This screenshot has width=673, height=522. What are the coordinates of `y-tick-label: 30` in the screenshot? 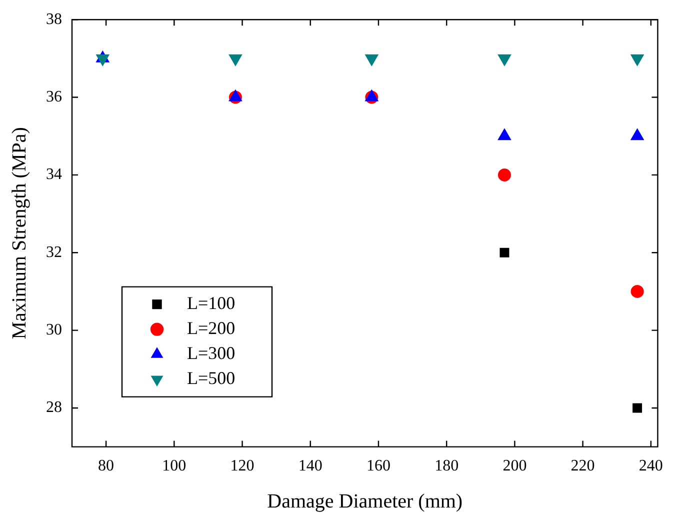 It's located at (54, 329).